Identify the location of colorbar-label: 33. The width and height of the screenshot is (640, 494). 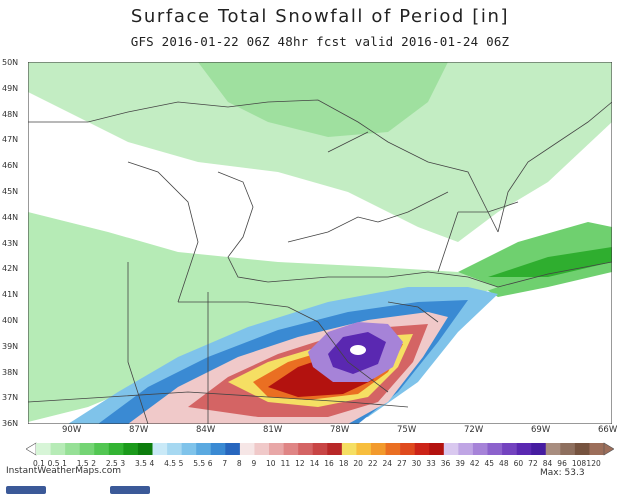
(431, 463).